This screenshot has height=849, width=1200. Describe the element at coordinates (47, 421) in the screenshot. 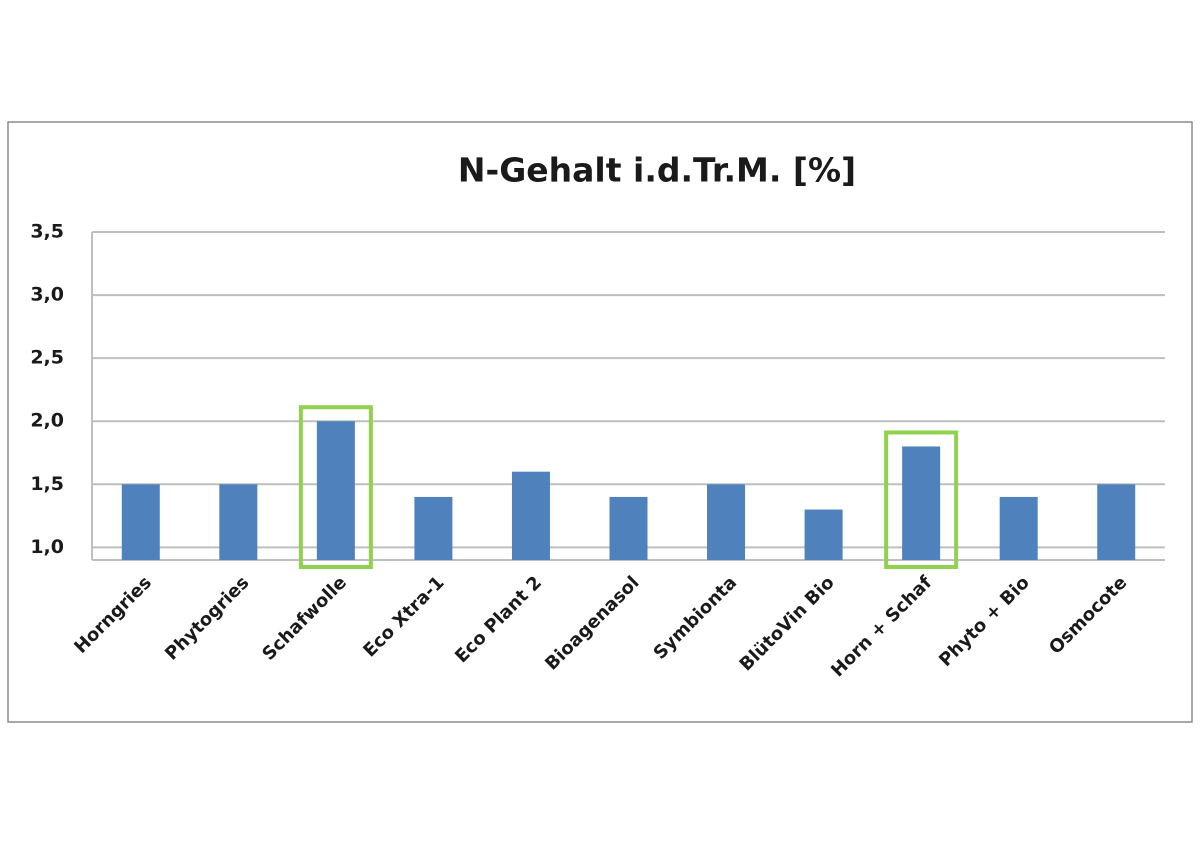

I see `y-tick-label: 2,0` at that location.